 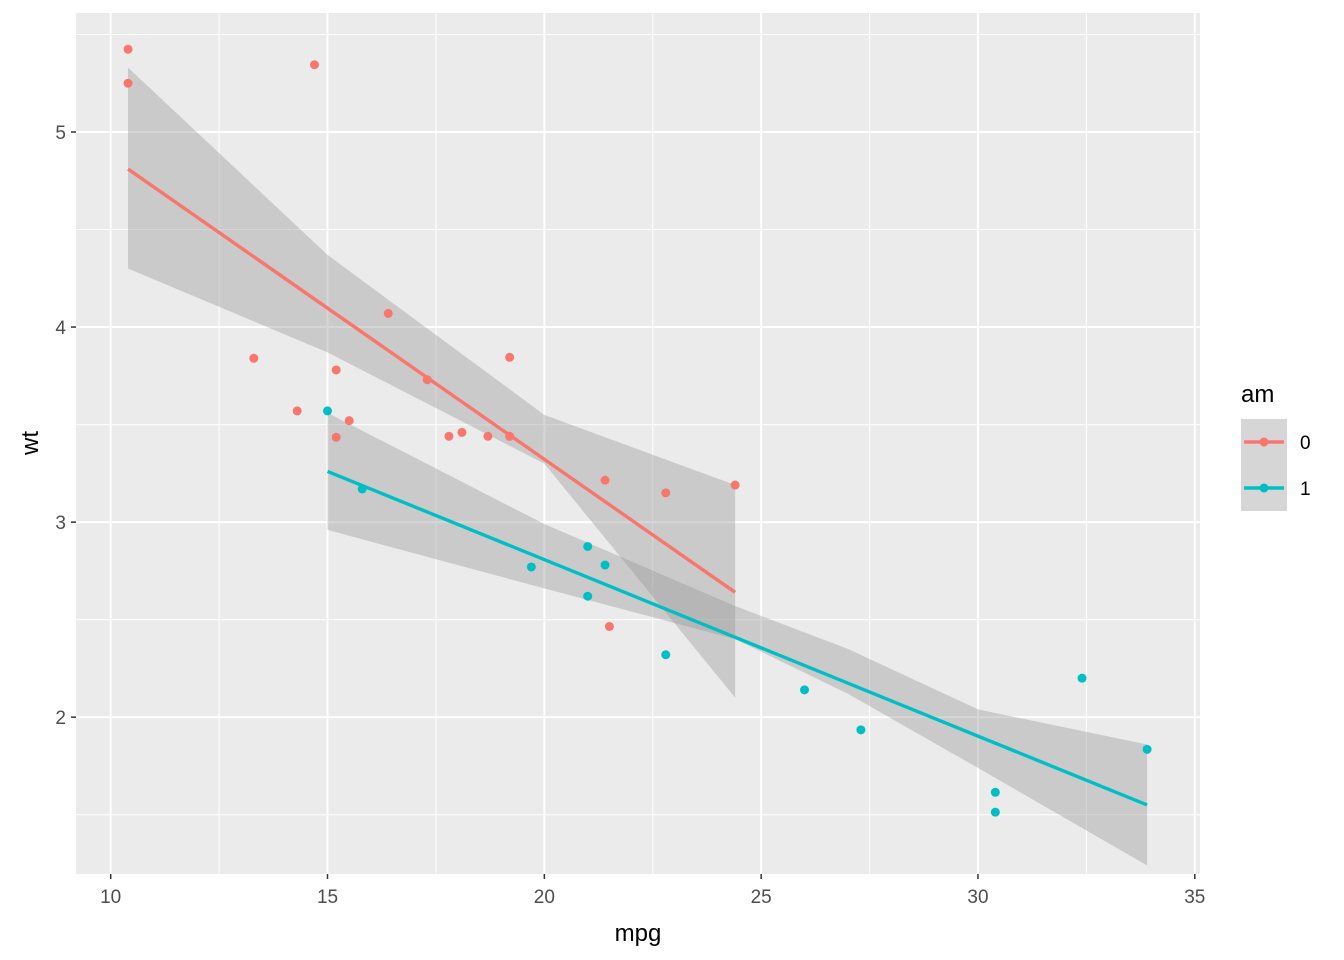 What do you see at coordinates (1305, 443) in the screenshot?
I see `legend-label: 0` at bounding box center [1305, 443].